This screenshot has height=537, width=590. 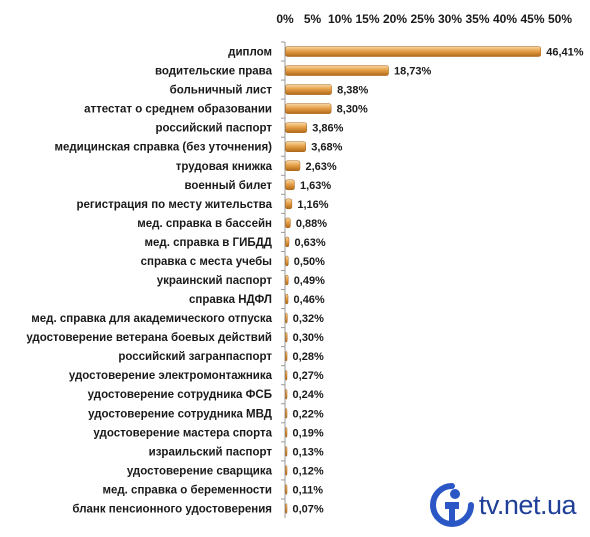 What do you see at coordinates (532, 19) in the screenshot?
I see `x-tick-label: 45%` at bounding box center [532, 19].